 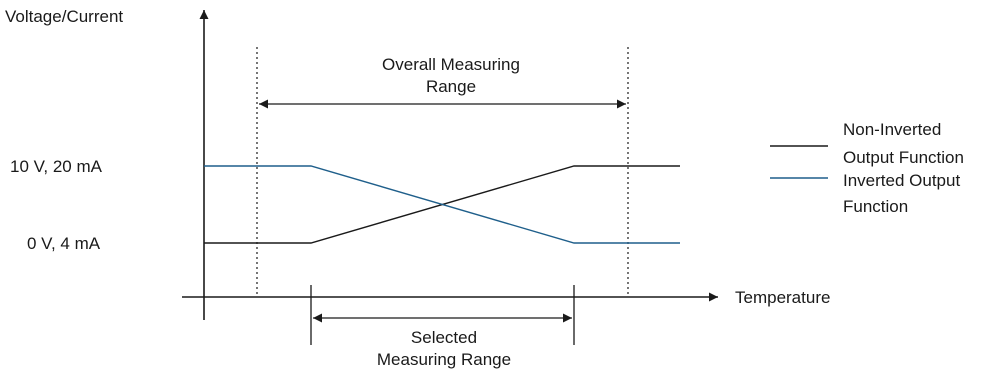 What do you see at coordinates (444, 359) in the screenshot?
I see `selected-range-label-line2: Measuring Range` at bounding box center [444, 359].